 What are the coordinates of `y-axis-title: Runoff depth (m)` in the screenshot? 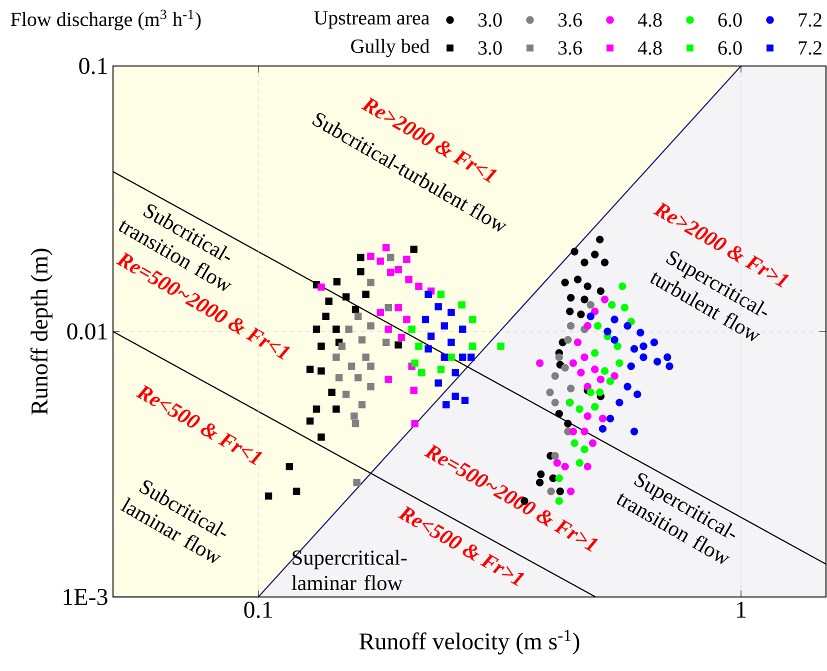 It's located at (41, 331).